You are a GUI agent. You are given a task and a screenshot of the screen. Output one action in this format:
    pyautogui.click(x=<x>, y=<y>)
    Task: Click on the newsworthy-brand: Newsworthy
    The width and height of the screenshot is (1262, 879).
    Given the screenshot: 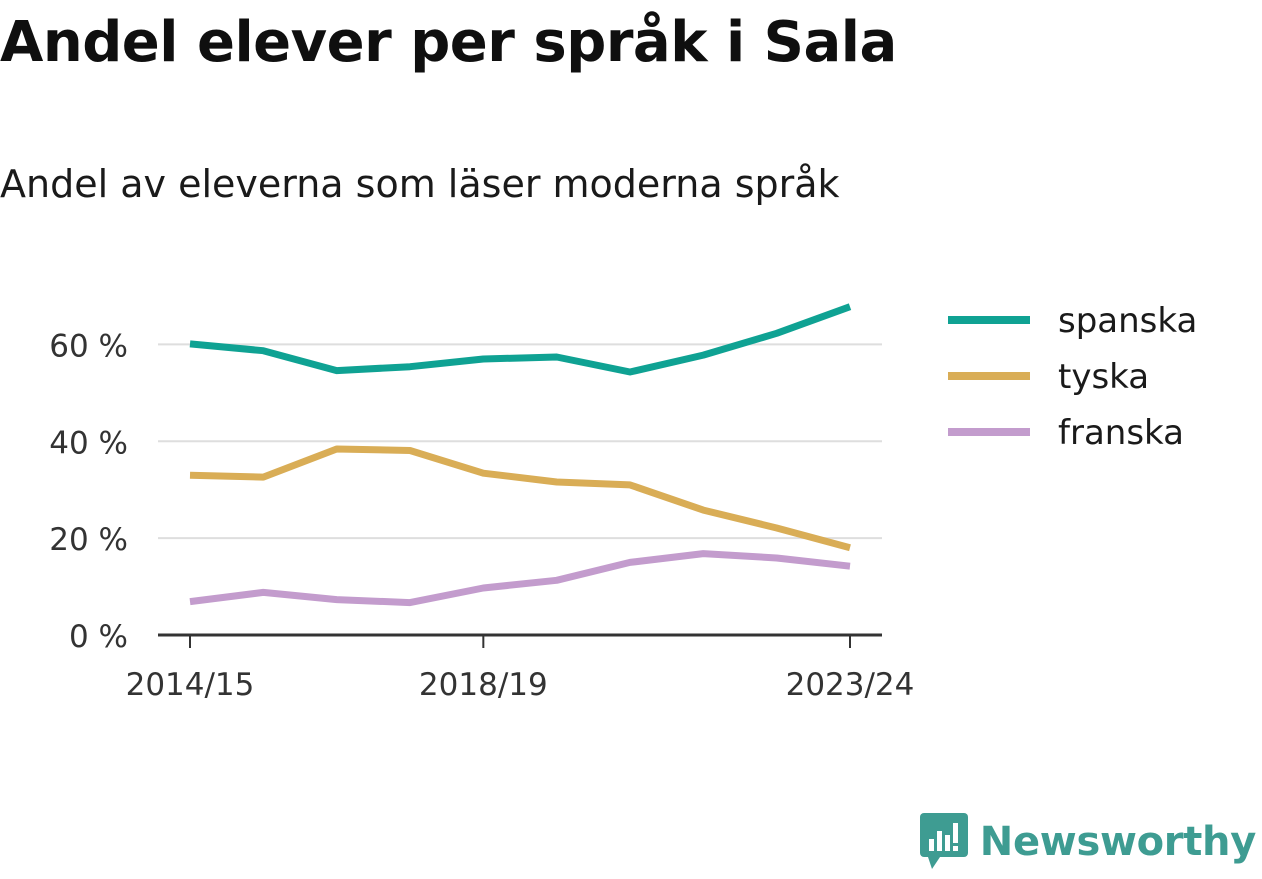 What is the action you would take?
    pyautogui.click(x=1088, y=842)
    